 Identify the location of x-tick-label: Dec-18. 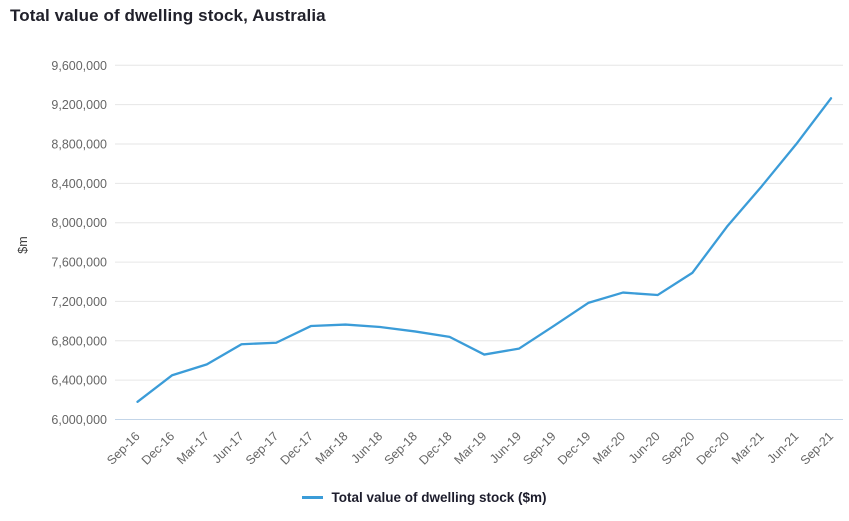
(435, 448).